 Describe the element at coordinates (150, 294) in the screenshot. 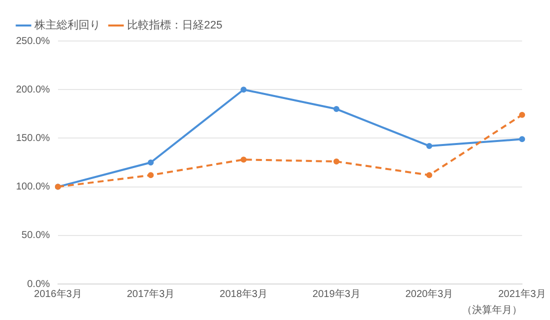

I see `x-tick-label: 2017年3月` at that location.